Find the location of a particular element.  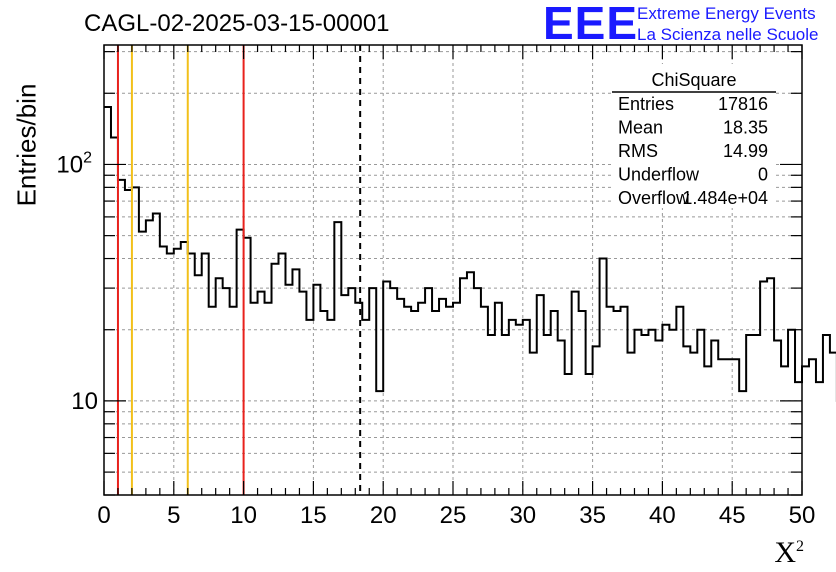

x-axis-label-text: X is located at coordinates (785, 552).